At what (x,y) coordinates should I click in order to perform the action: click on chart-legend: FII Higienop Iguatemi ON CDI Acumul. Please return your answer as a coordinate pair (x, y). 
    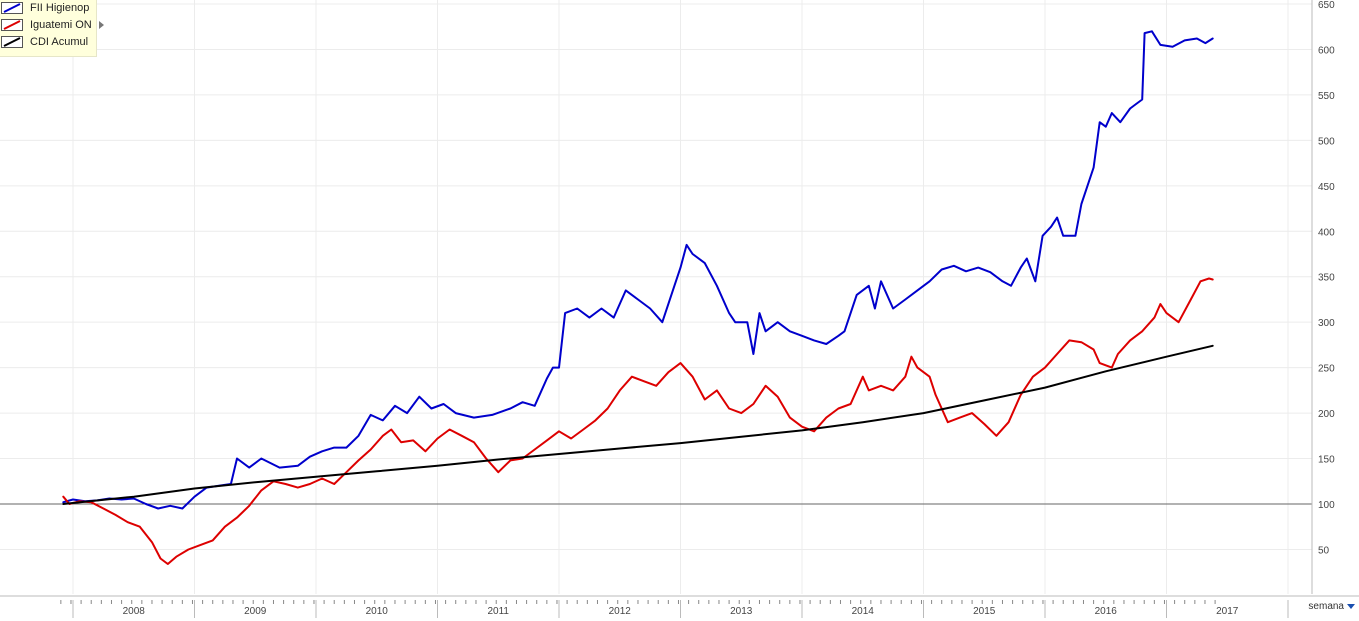
    Looking at the image, I should click on (52, 28).